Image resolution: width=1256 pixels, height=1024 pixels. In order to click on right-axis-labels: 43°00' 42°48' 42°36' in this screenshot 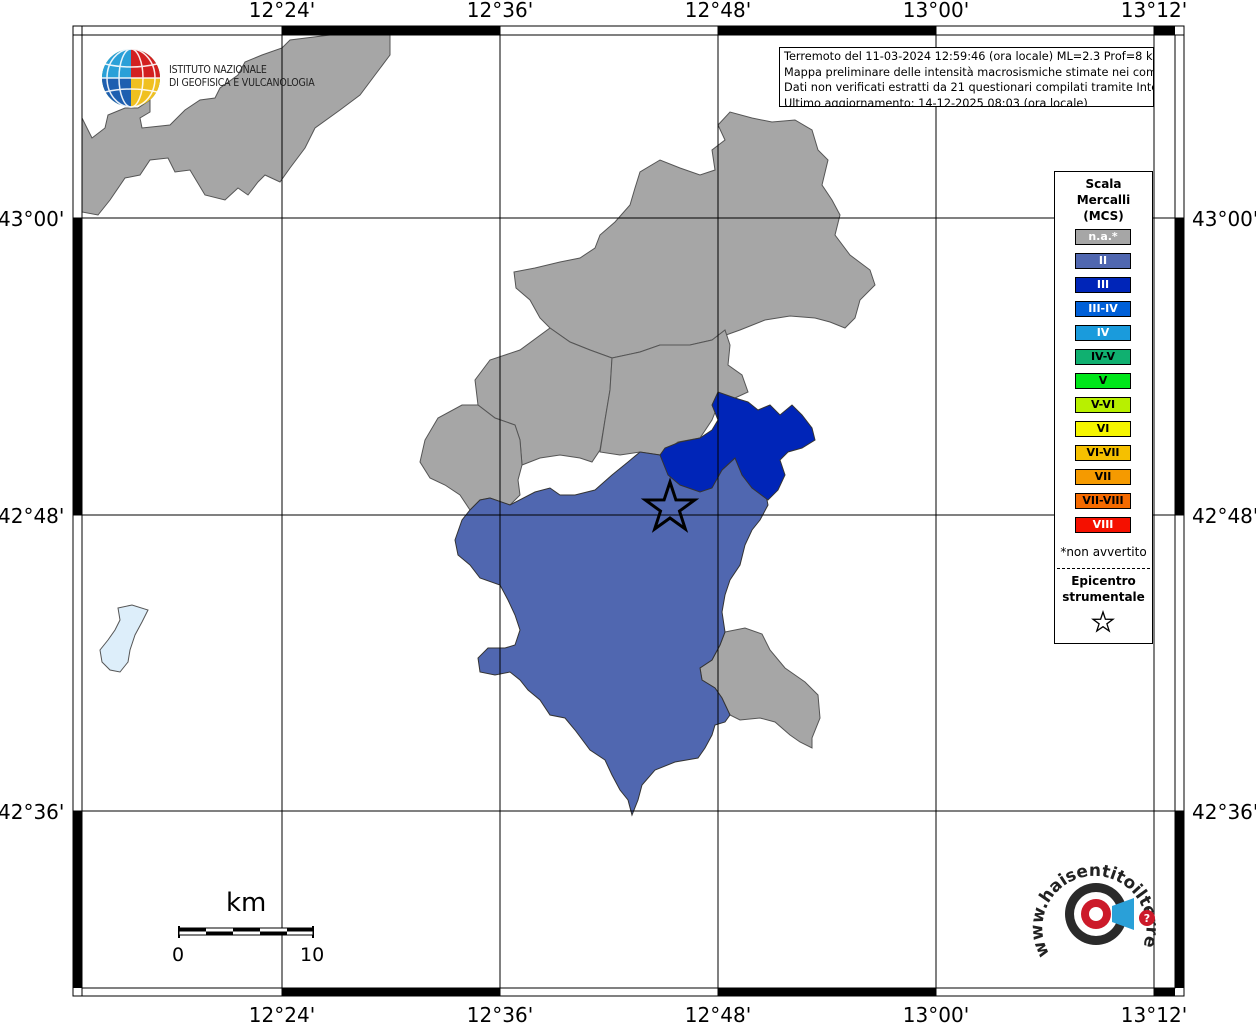, I will do `click(1224, 515)`.